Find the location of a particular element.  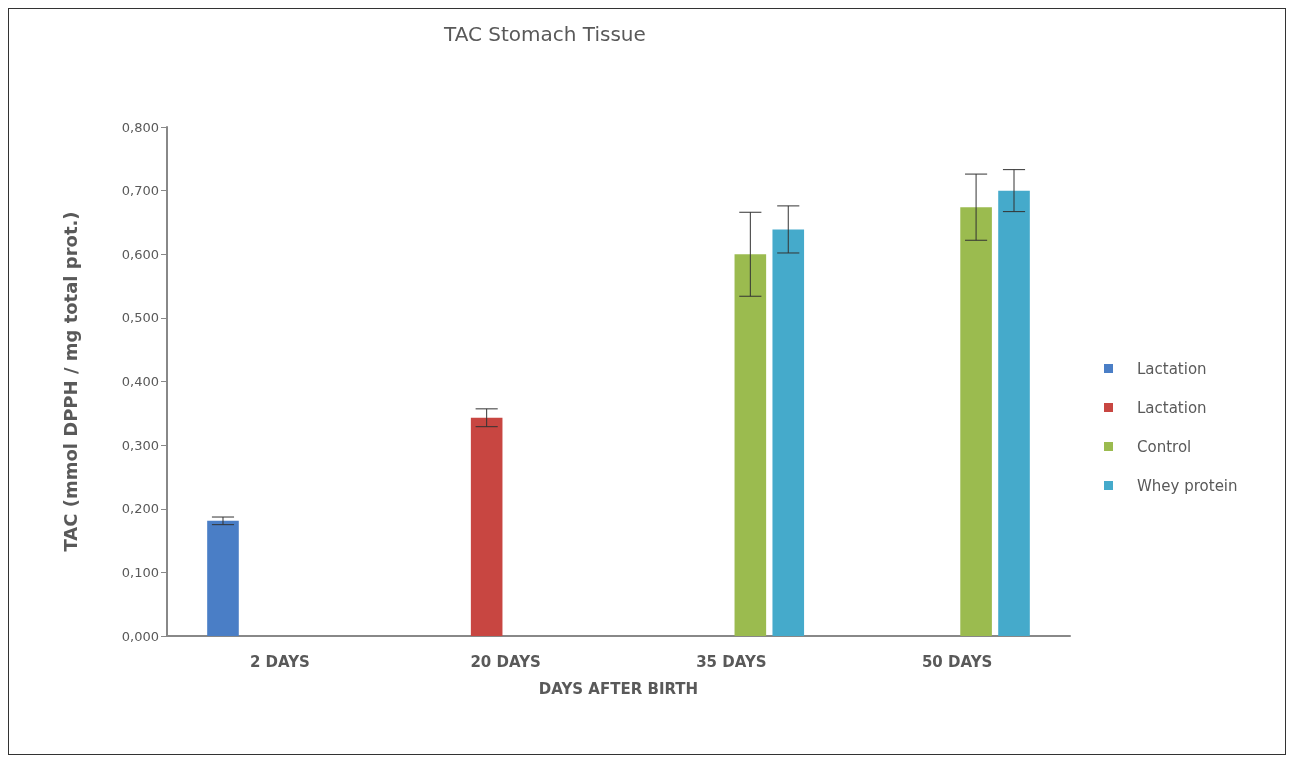

y-tick-label: 0,000 is located at coordinates (140, 636).